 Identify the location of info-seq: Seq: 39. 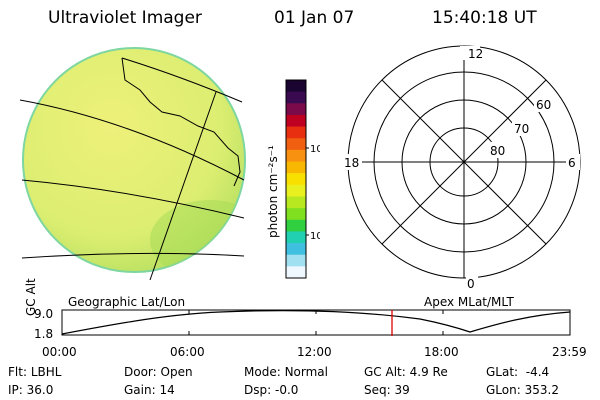
(387, 390).